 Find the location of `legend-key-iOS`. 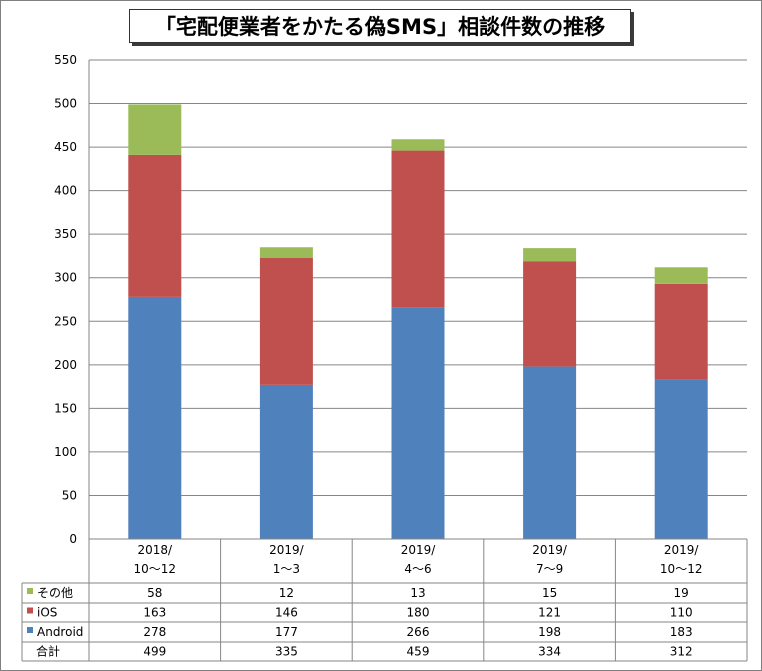

legend-key-iOS is located at coordinates (30, 610).